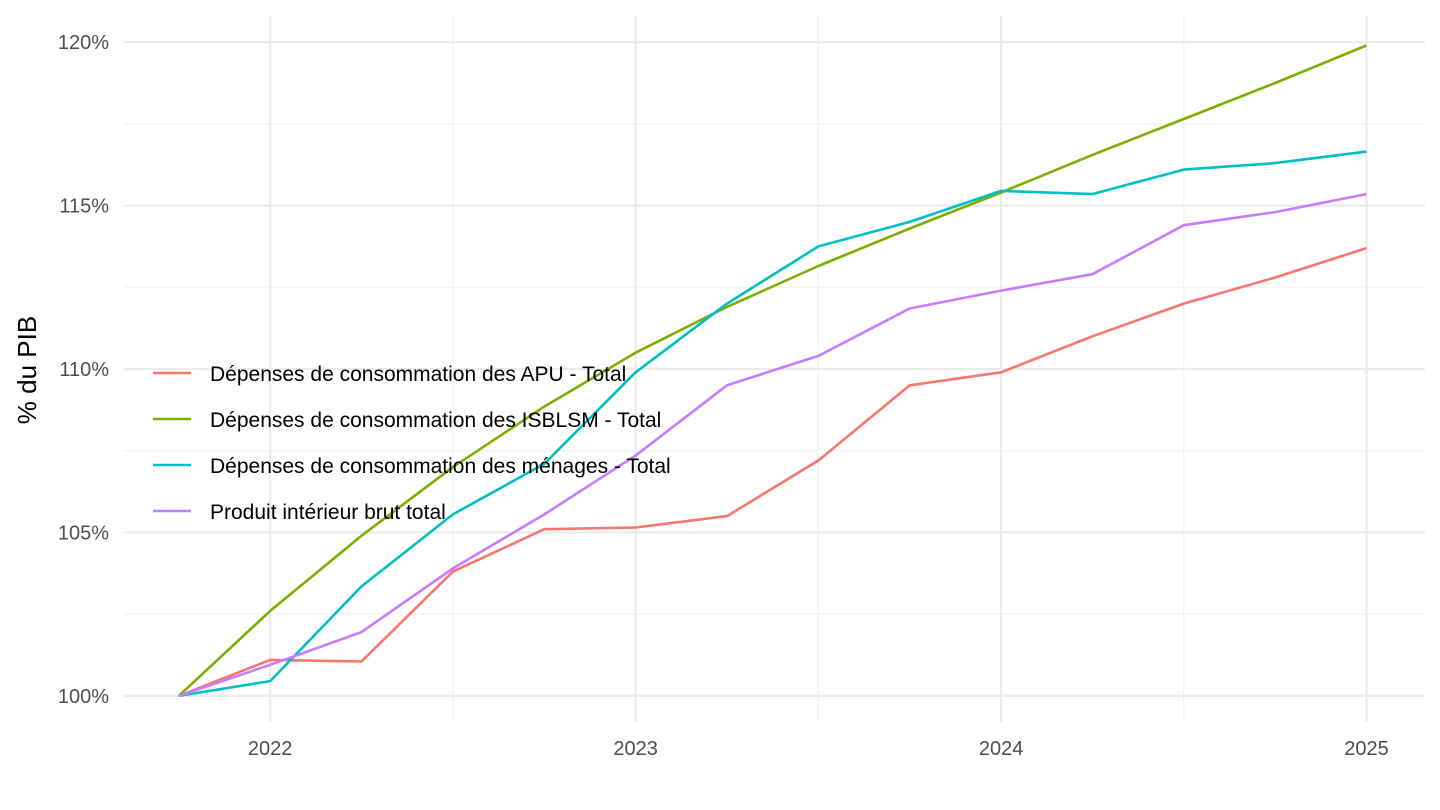  What do you see at coordinates (418, 374) in the screenshot?
I see `legend-label-1: Dépenses de consommation des APU - Total` at bounding box center [418, 374].